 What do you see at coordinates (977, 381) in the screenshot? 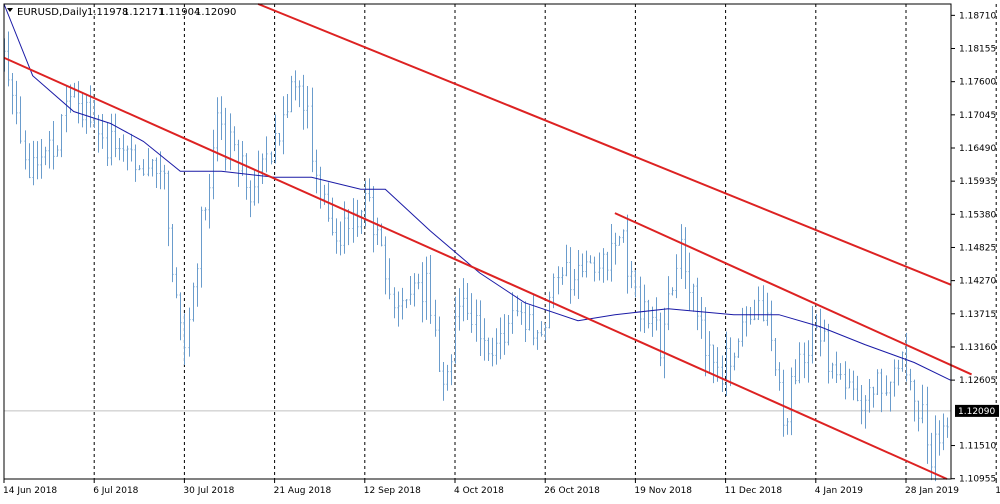
I see `price-tick-label: 1.12605` at bounding box center [977, 381].